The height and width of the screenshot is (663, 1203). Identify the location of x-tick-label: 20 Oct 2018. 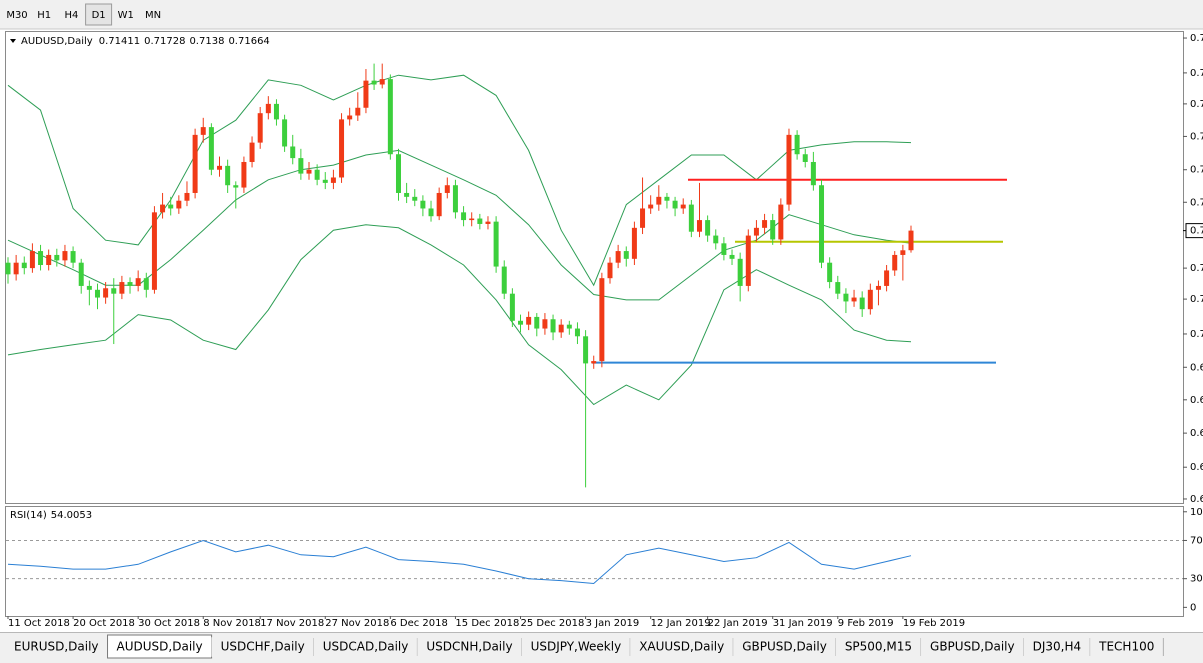
(104, 623).